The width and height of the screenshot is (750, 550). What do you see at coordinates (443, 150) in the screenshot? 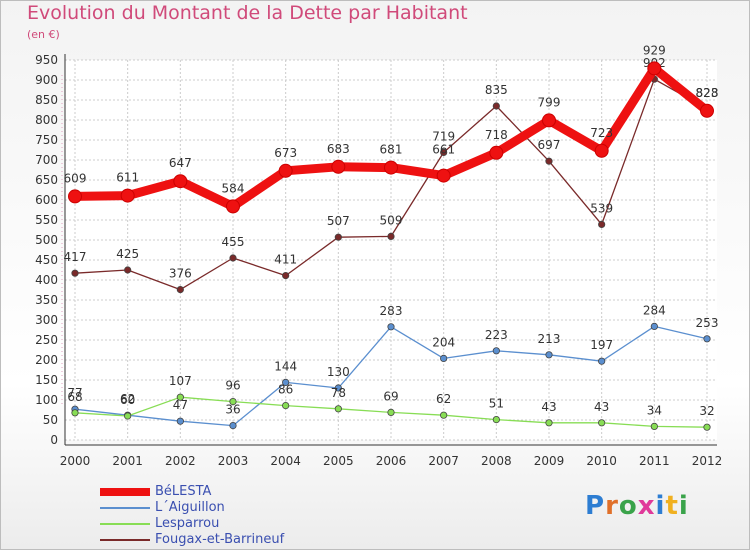
I see `data-label: 661` at bounding box center [443, 150].